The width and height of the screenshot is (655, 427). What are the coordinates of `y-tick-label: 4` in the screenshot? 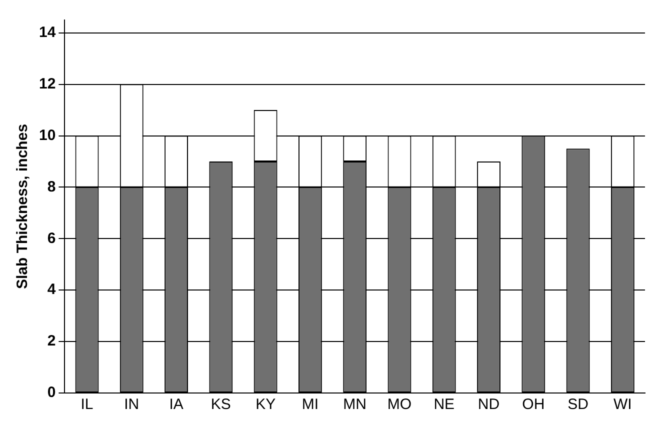 It's located at (51, 289).